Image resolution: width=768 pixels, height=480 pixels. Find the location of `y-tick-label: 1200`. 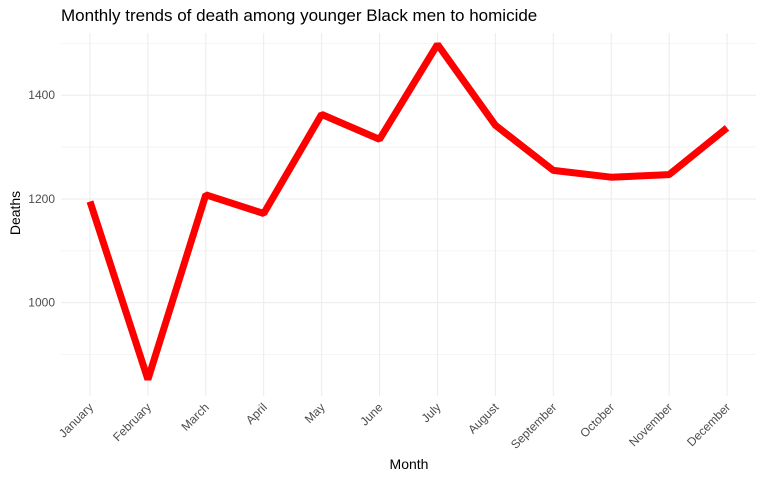

y-tick-label: 1200 is located at coordinates (41, 199).